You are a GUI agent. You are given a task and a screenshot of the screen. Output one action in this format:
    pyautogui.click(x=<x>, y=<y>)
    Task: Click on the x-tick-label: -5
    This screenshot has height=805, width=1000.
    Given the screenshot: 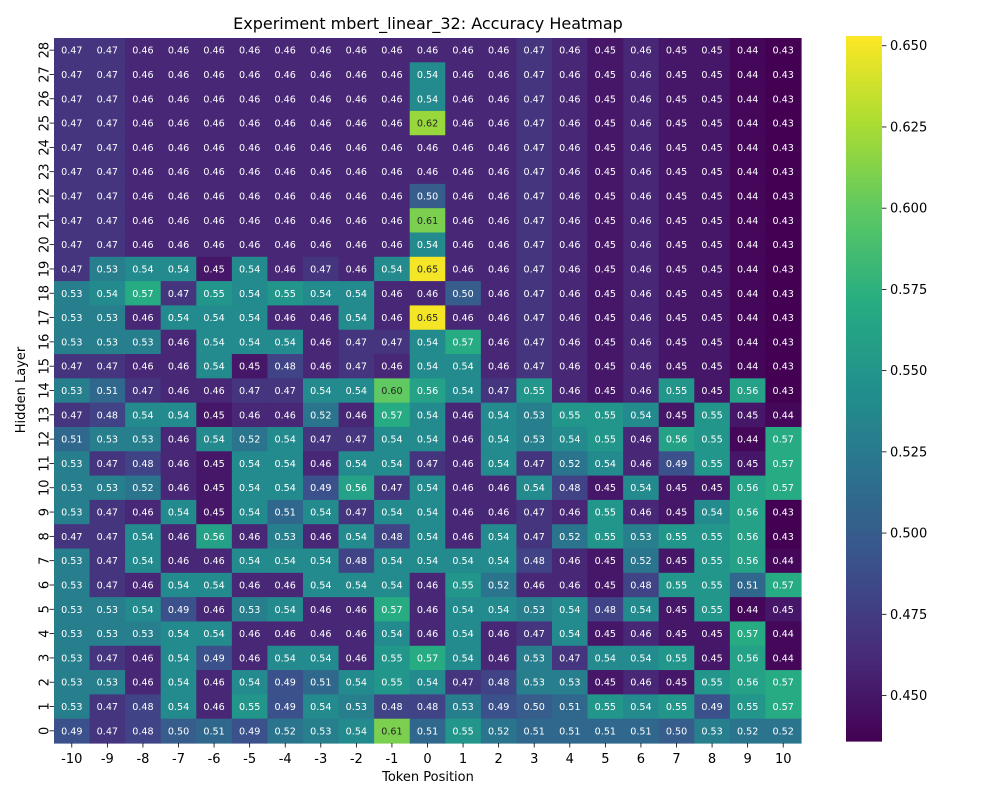 What is the action you would take?
    pyautogui.click(x=249, y=759)
    